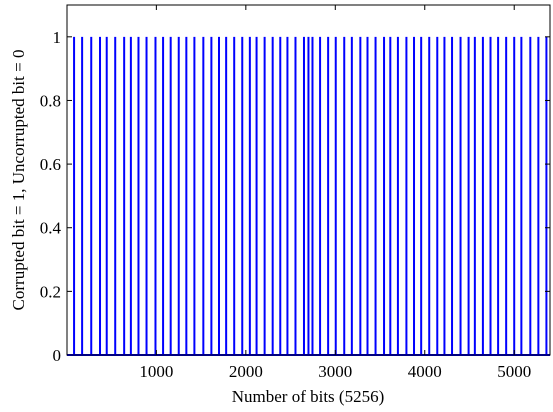  I want to click on y-tick-label: 1, so click(57, 37).